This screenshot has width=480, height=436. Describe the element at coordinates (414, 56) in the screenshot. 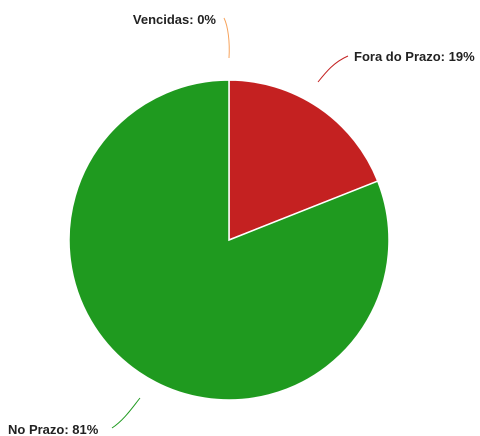

I see `label-fora-do-prazo: Fora do Prazo: 19%` at that location.